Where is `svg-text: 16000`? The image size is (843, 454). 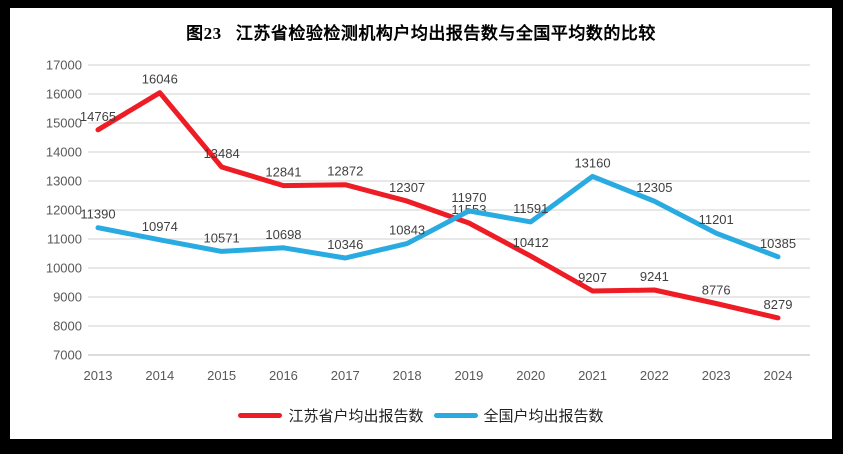 svg-text: 16000 is located at coordinates (64, 94).